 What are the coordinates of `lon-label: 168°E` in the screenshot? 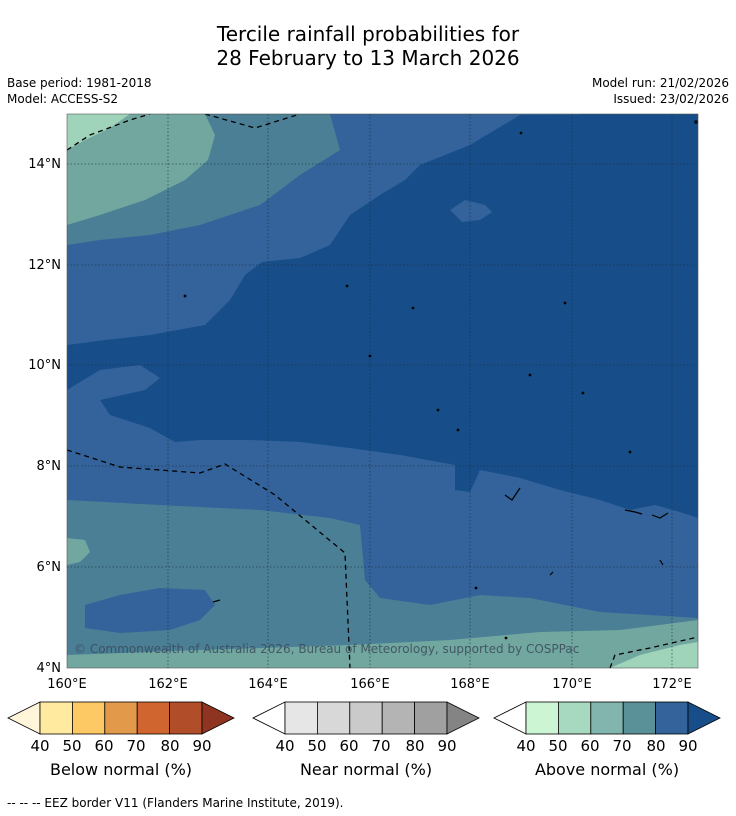 It's located at (470, 684).